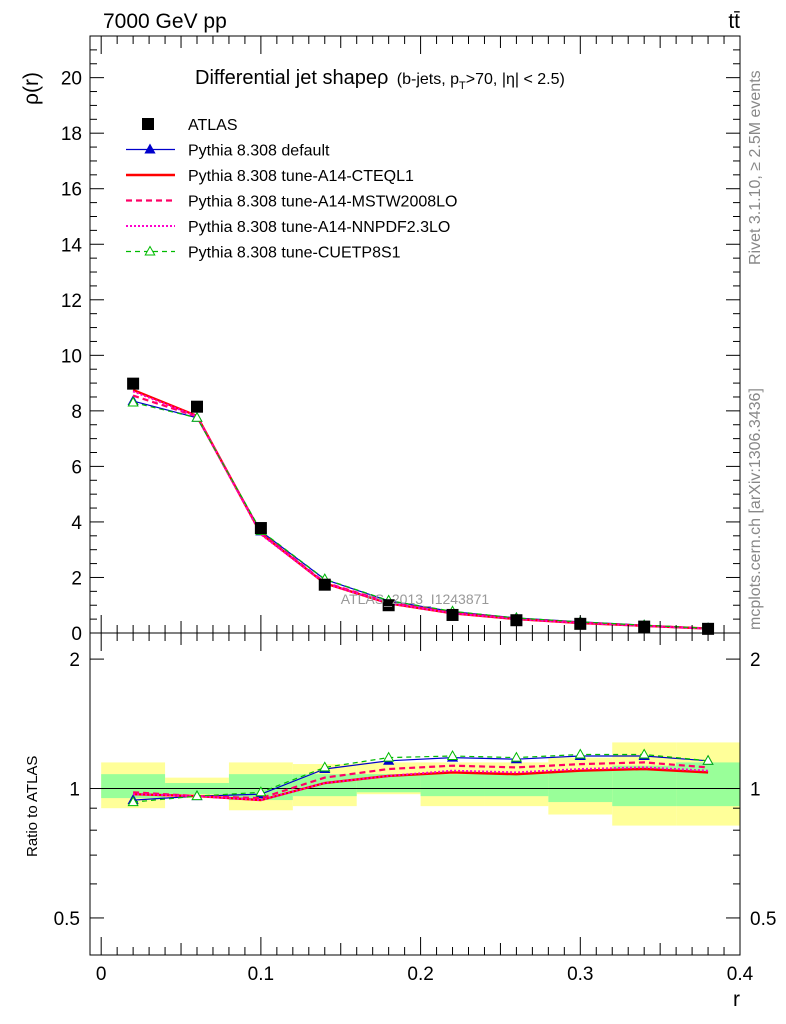  I want to click on x-tick-label: 0.3, so click(580, 974).